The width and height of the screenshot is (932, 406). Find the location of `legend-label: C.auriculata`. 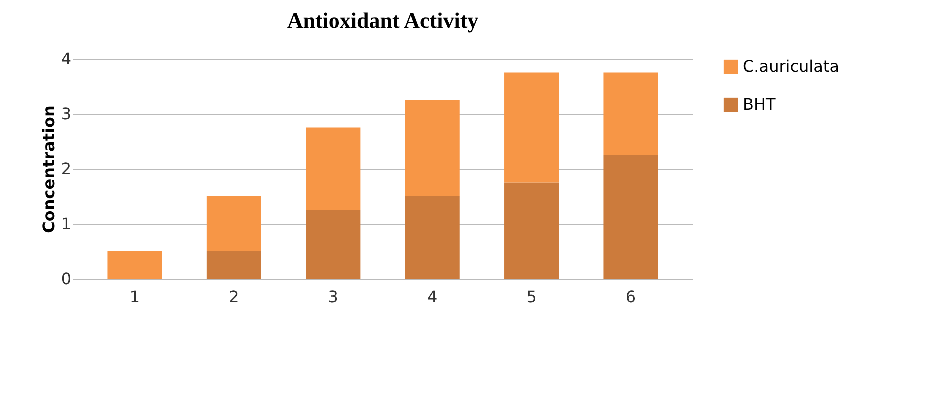

legend-label: C.auriculata is located at coordinates (791, 66).